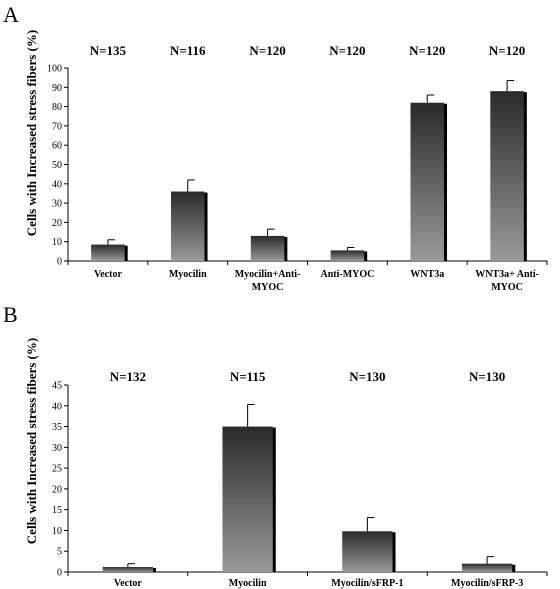 This screenshot has width=560, height=589. Describe the element at coordinates (57, 469) in the screenshot. I see `y-tick-label: 25` at that location.